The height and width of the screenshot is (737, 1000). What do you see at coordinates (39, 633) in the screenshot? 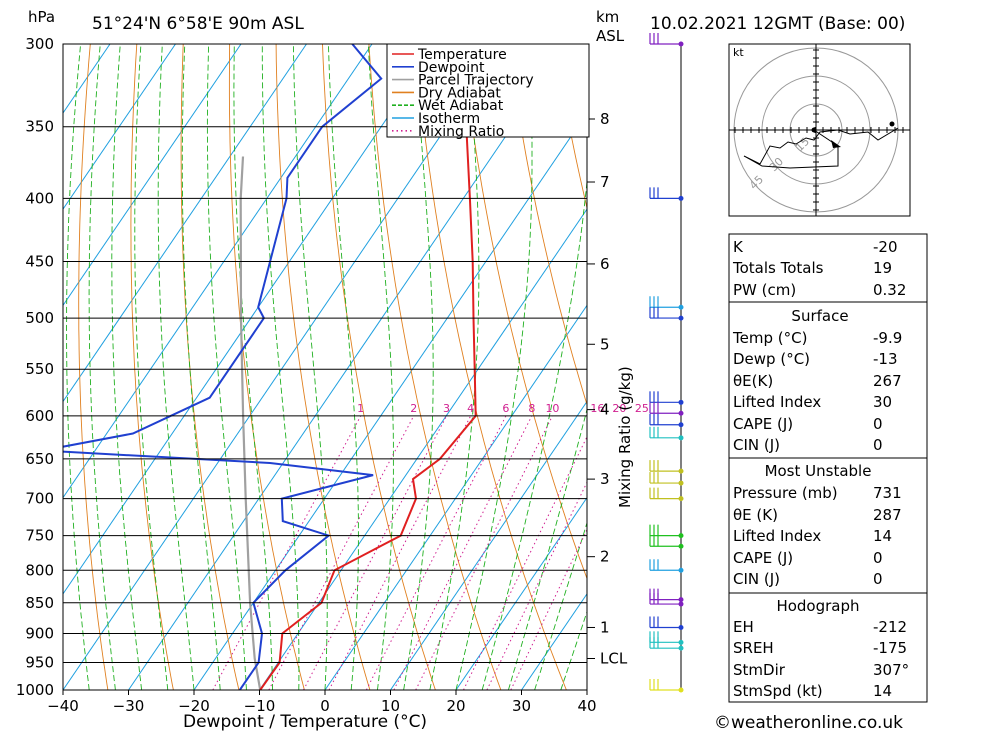
I see `pressure-tick-label: 900` at bounding box center [39, 633].